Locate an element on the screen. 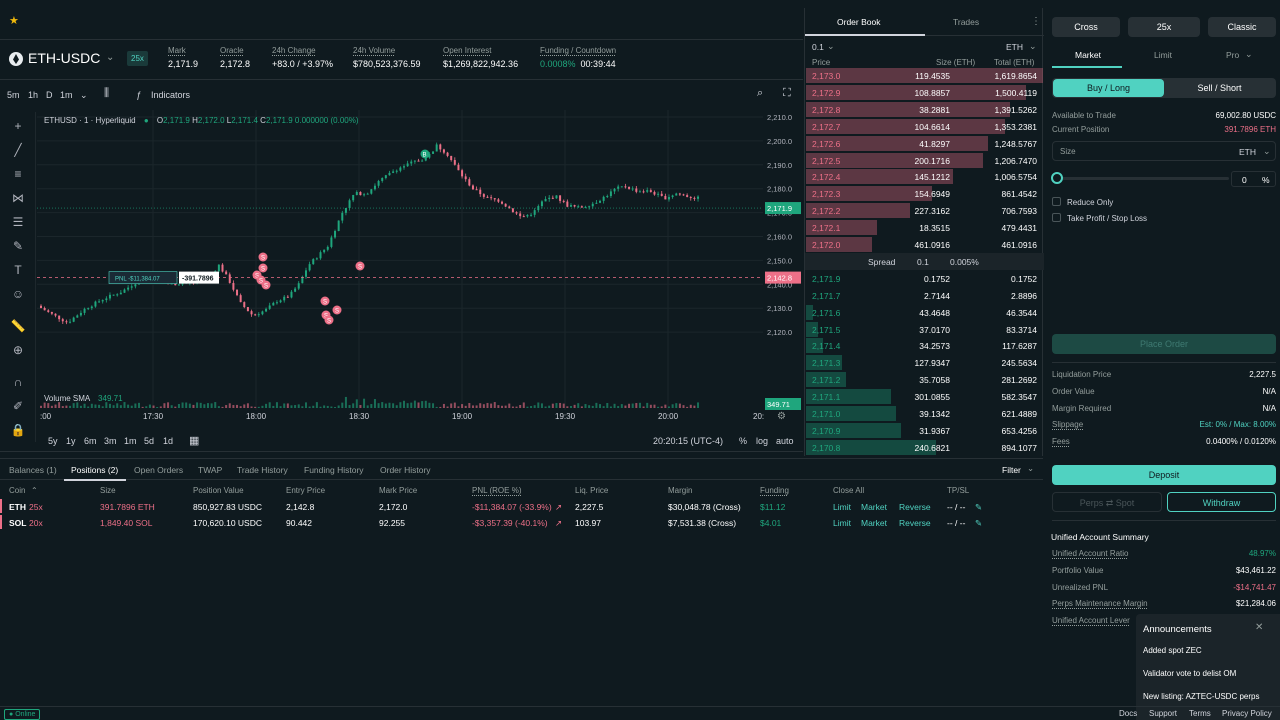 This screenshot has height=720, width=1280. size-percent-input: 0 % is located at coordinates (1253, 179).